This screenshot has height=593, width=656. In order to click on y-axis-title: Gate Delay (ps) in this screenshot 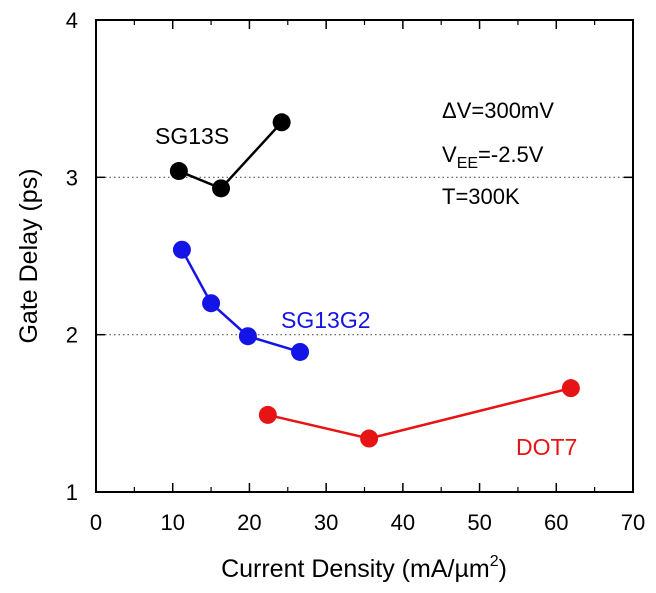, I will do `click(29, 255)`.